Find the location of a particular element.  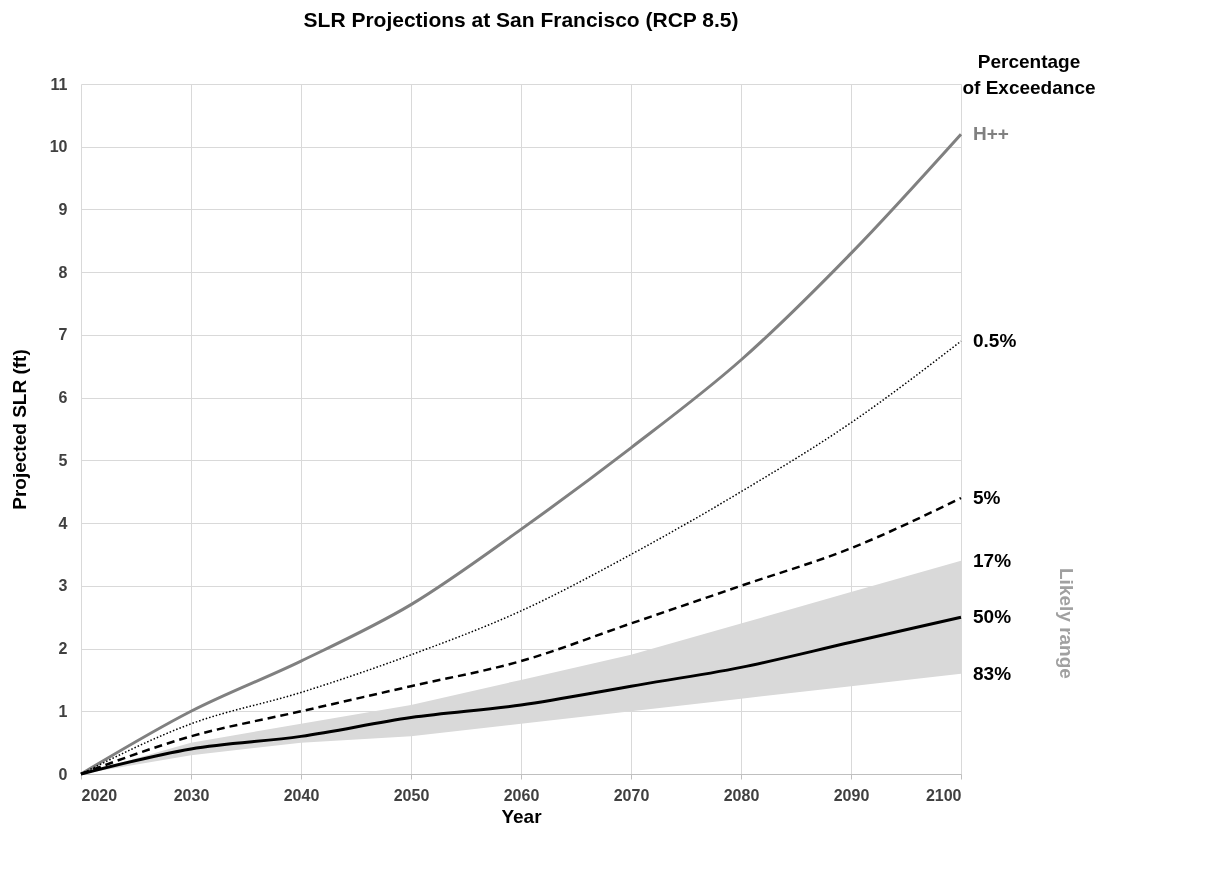

x-tick-label: 2040 is located at coordinates (301, 795).